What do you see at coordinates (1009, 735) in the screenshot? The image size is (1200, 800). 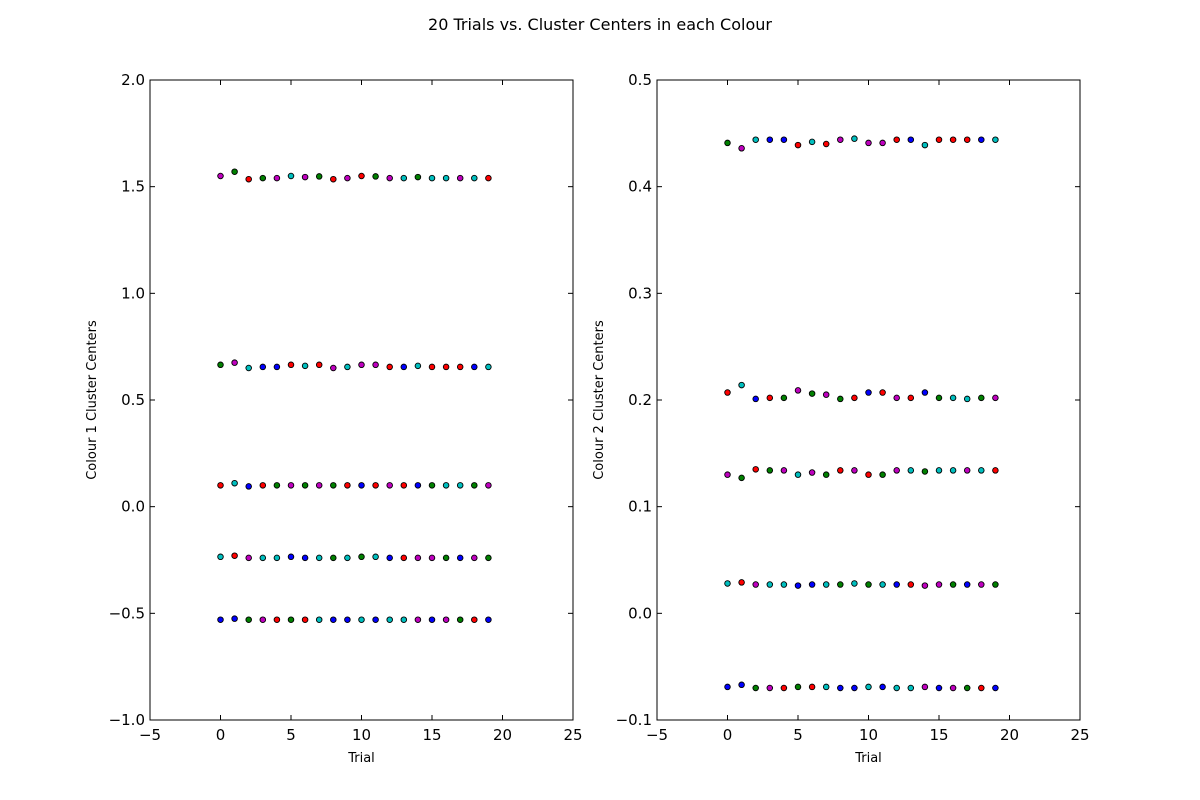 I see `x-tick-label: 20` at bounding box center [1009, 735].